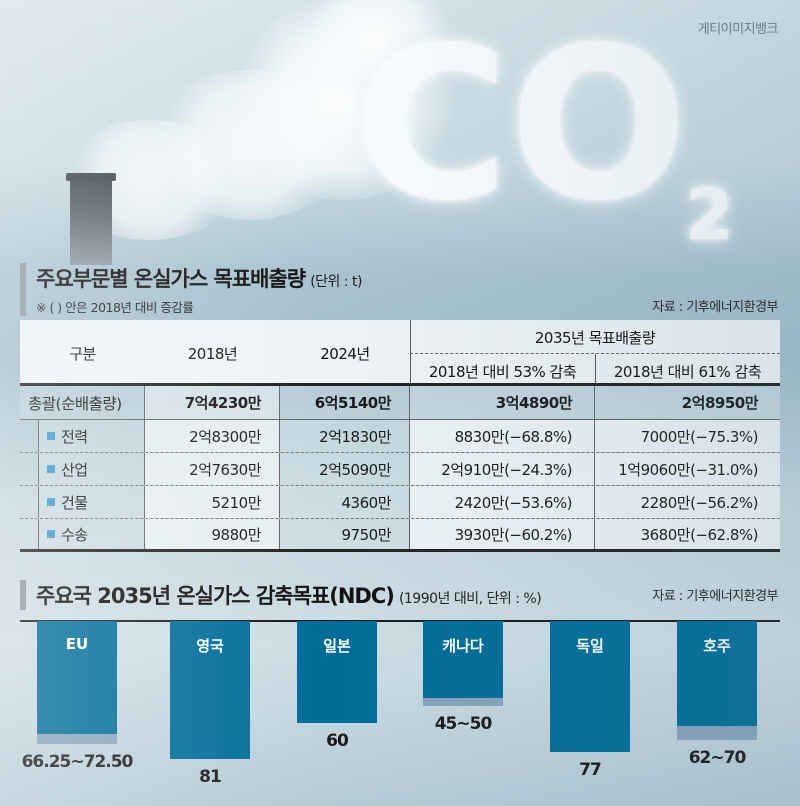 The width and height of the screenshot is (800, 806). I want to click on value-2018: 5210만, so click(212, 502).